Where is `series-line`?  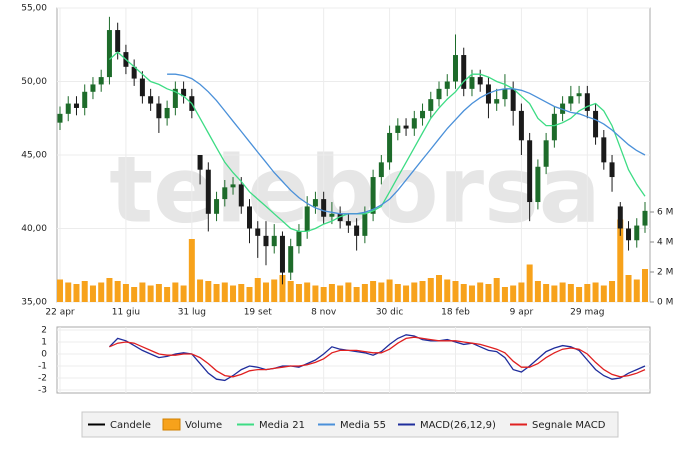 series-line is located at coordinates (377, 357).